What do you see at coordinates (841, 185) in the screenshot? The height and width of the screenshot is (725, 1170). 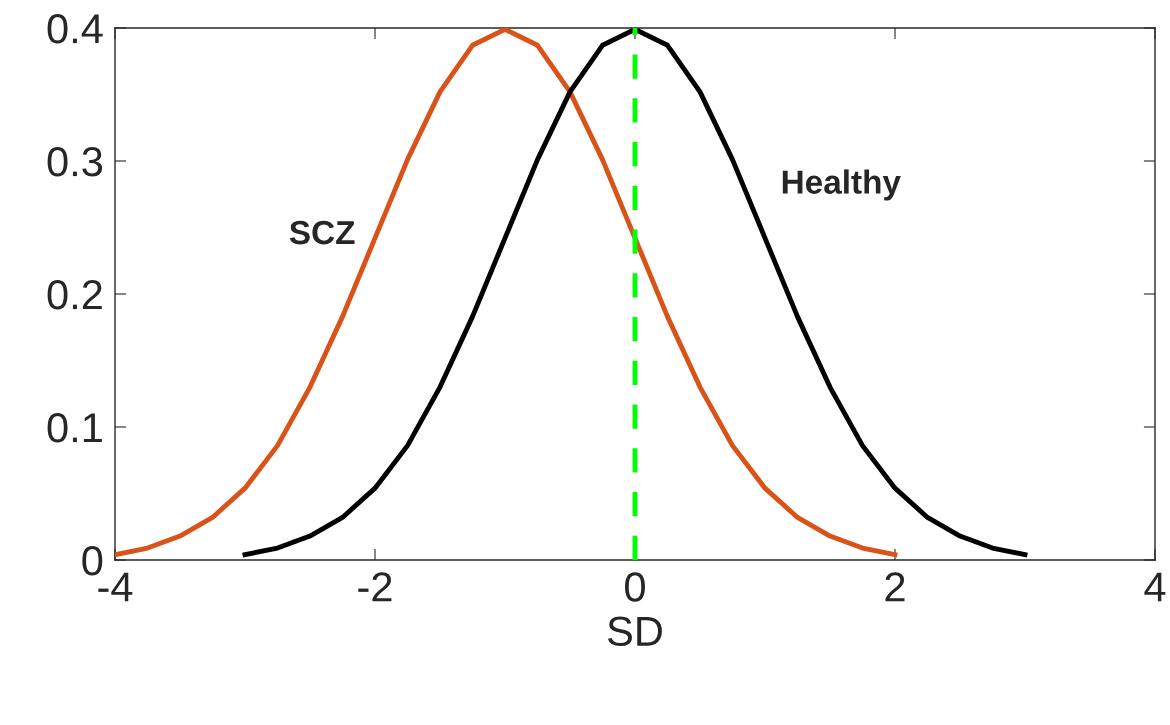 I see `series-label: Healthy` at bounding box center [841, 185].